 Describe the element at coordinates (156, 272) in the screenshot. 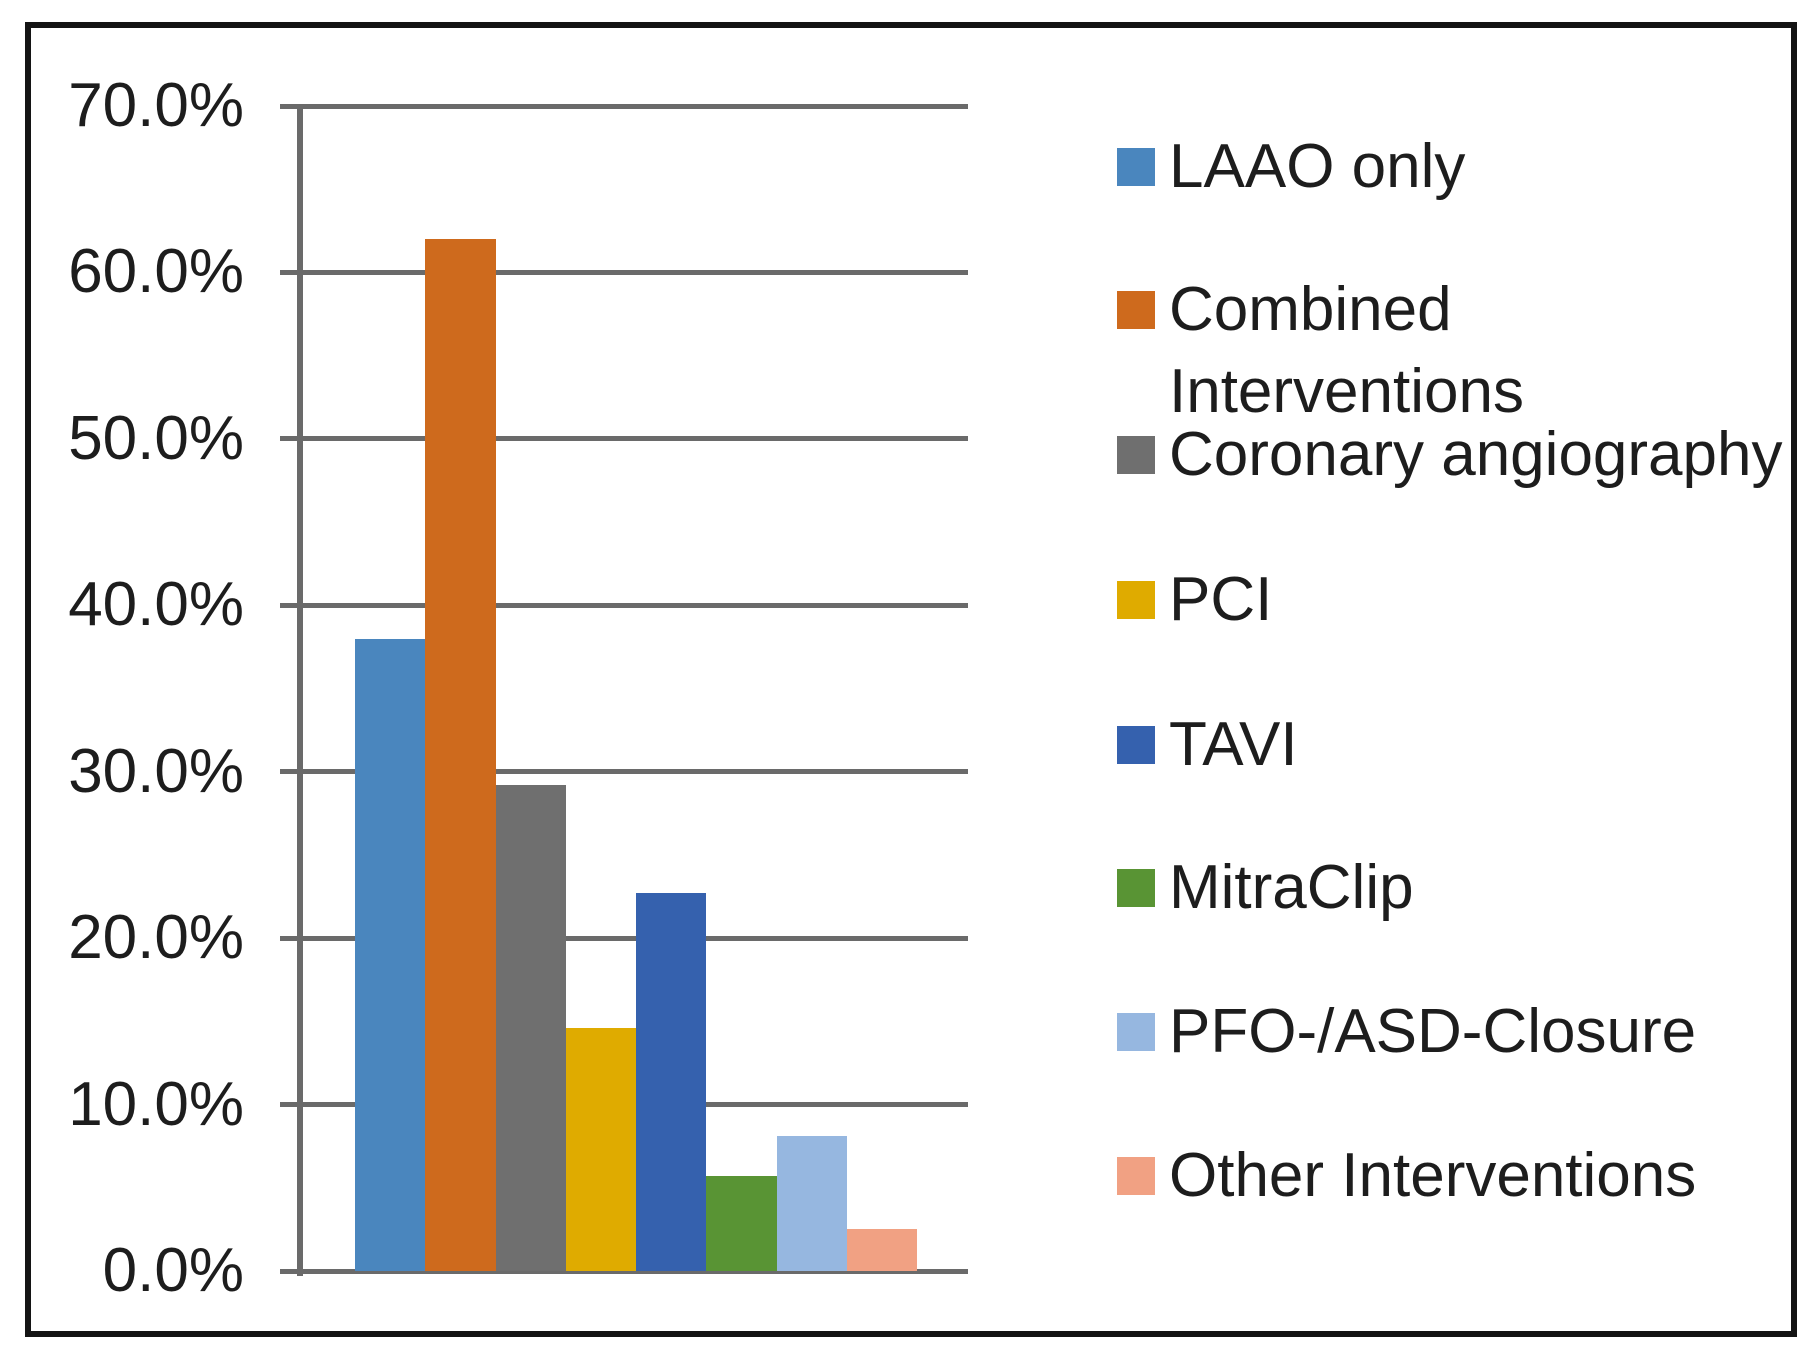

I see `y-axis-tick-label: 60.0%` at that location.